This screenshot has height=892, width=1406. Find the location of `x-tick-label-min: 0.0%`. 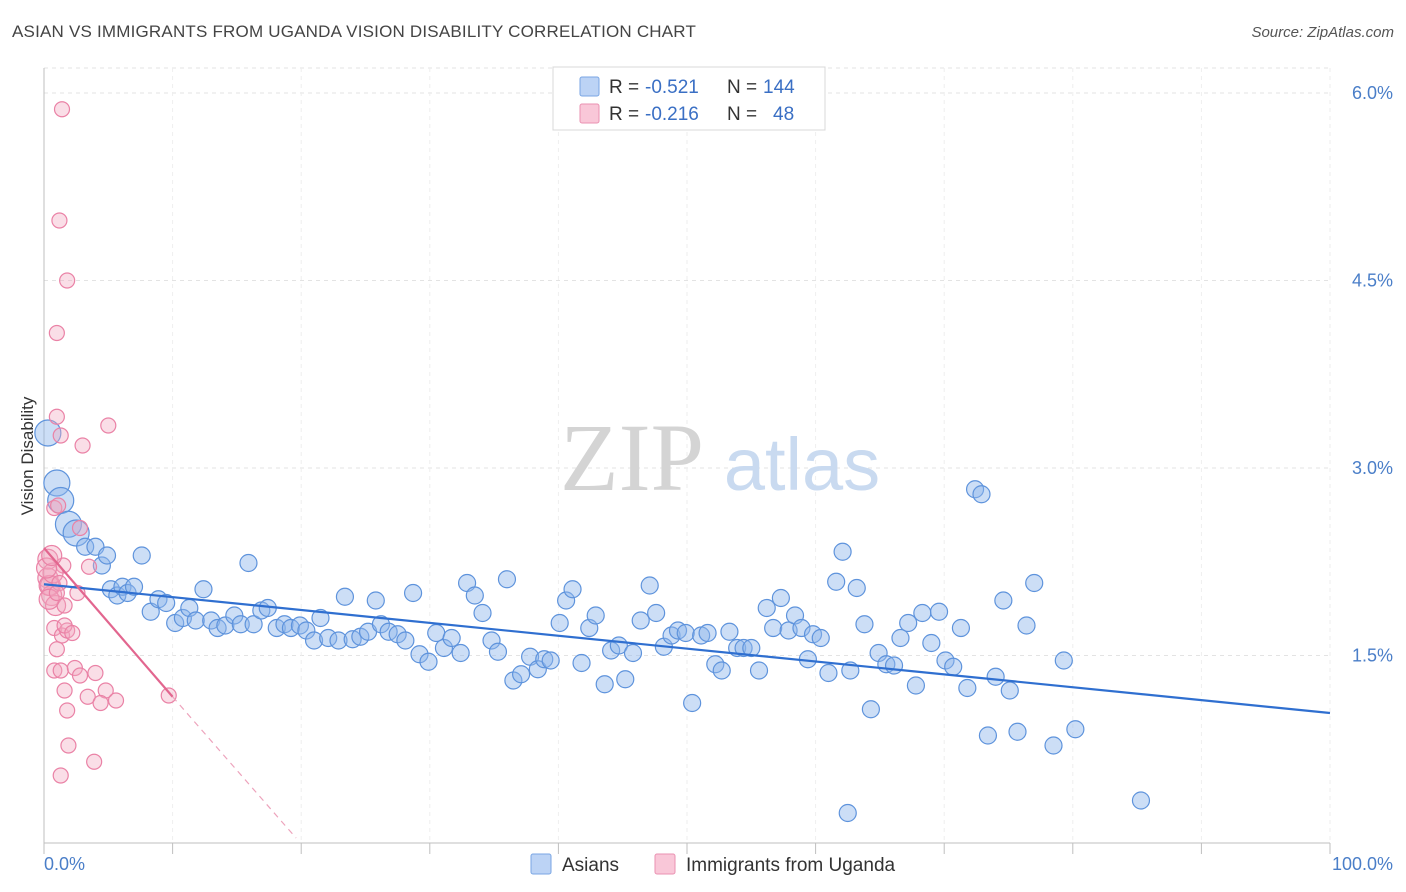

x-tick-label-min: 0.0% is located at coordinates (64, 864).